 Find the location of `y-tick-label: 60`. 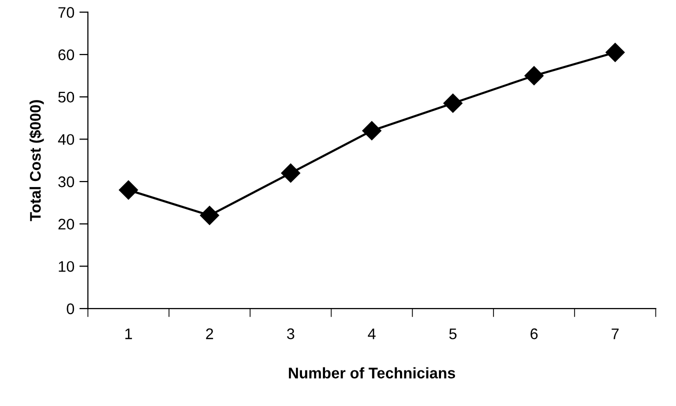

y-tick-label: 60 is located at coordinates (66, 54).